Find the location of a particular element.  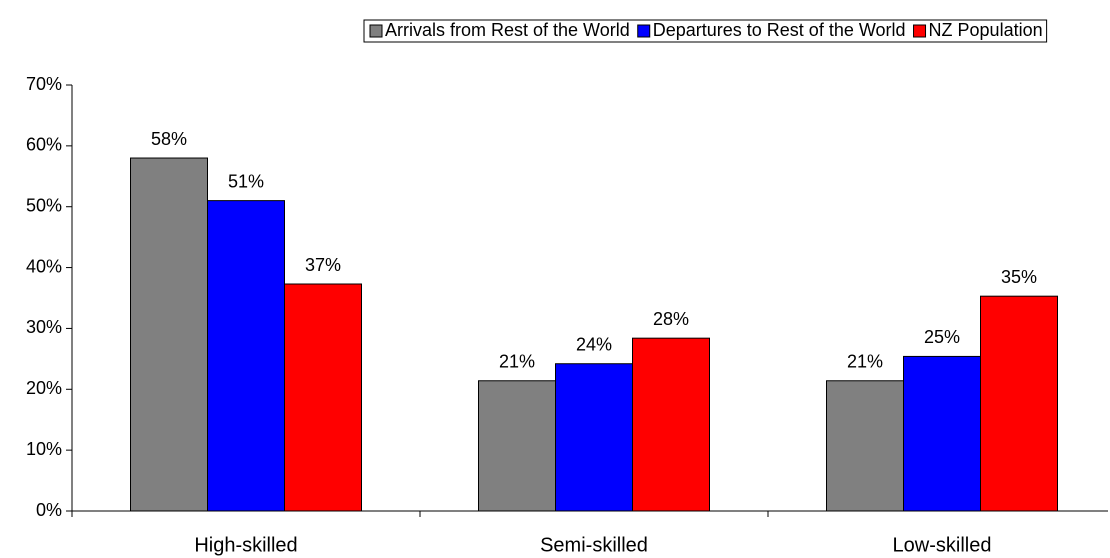

value-label: 37% is located at coordinates (323, 265).